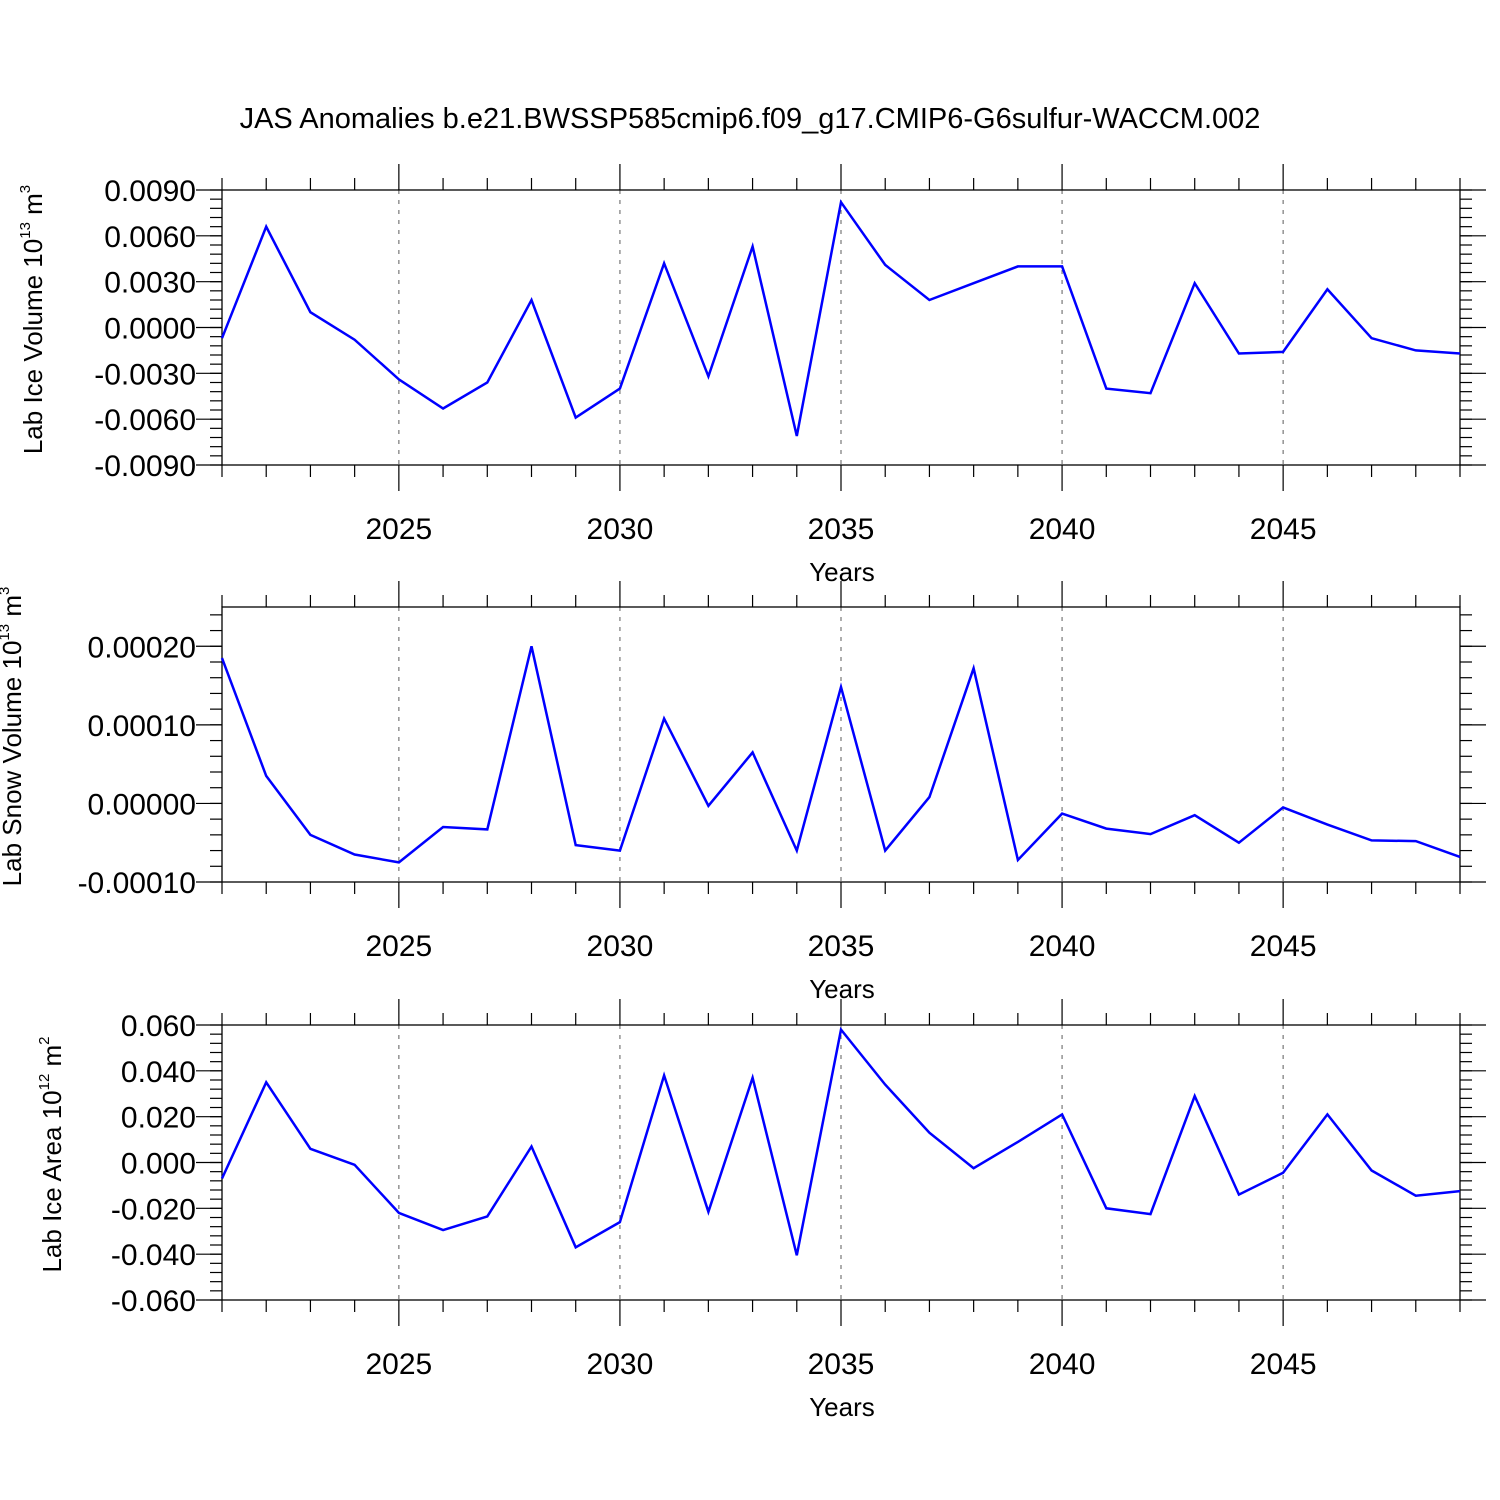 This screenshot has width=1500, height=1500. I want to click on y-tick-label: 0.00010, so click(142, 726).